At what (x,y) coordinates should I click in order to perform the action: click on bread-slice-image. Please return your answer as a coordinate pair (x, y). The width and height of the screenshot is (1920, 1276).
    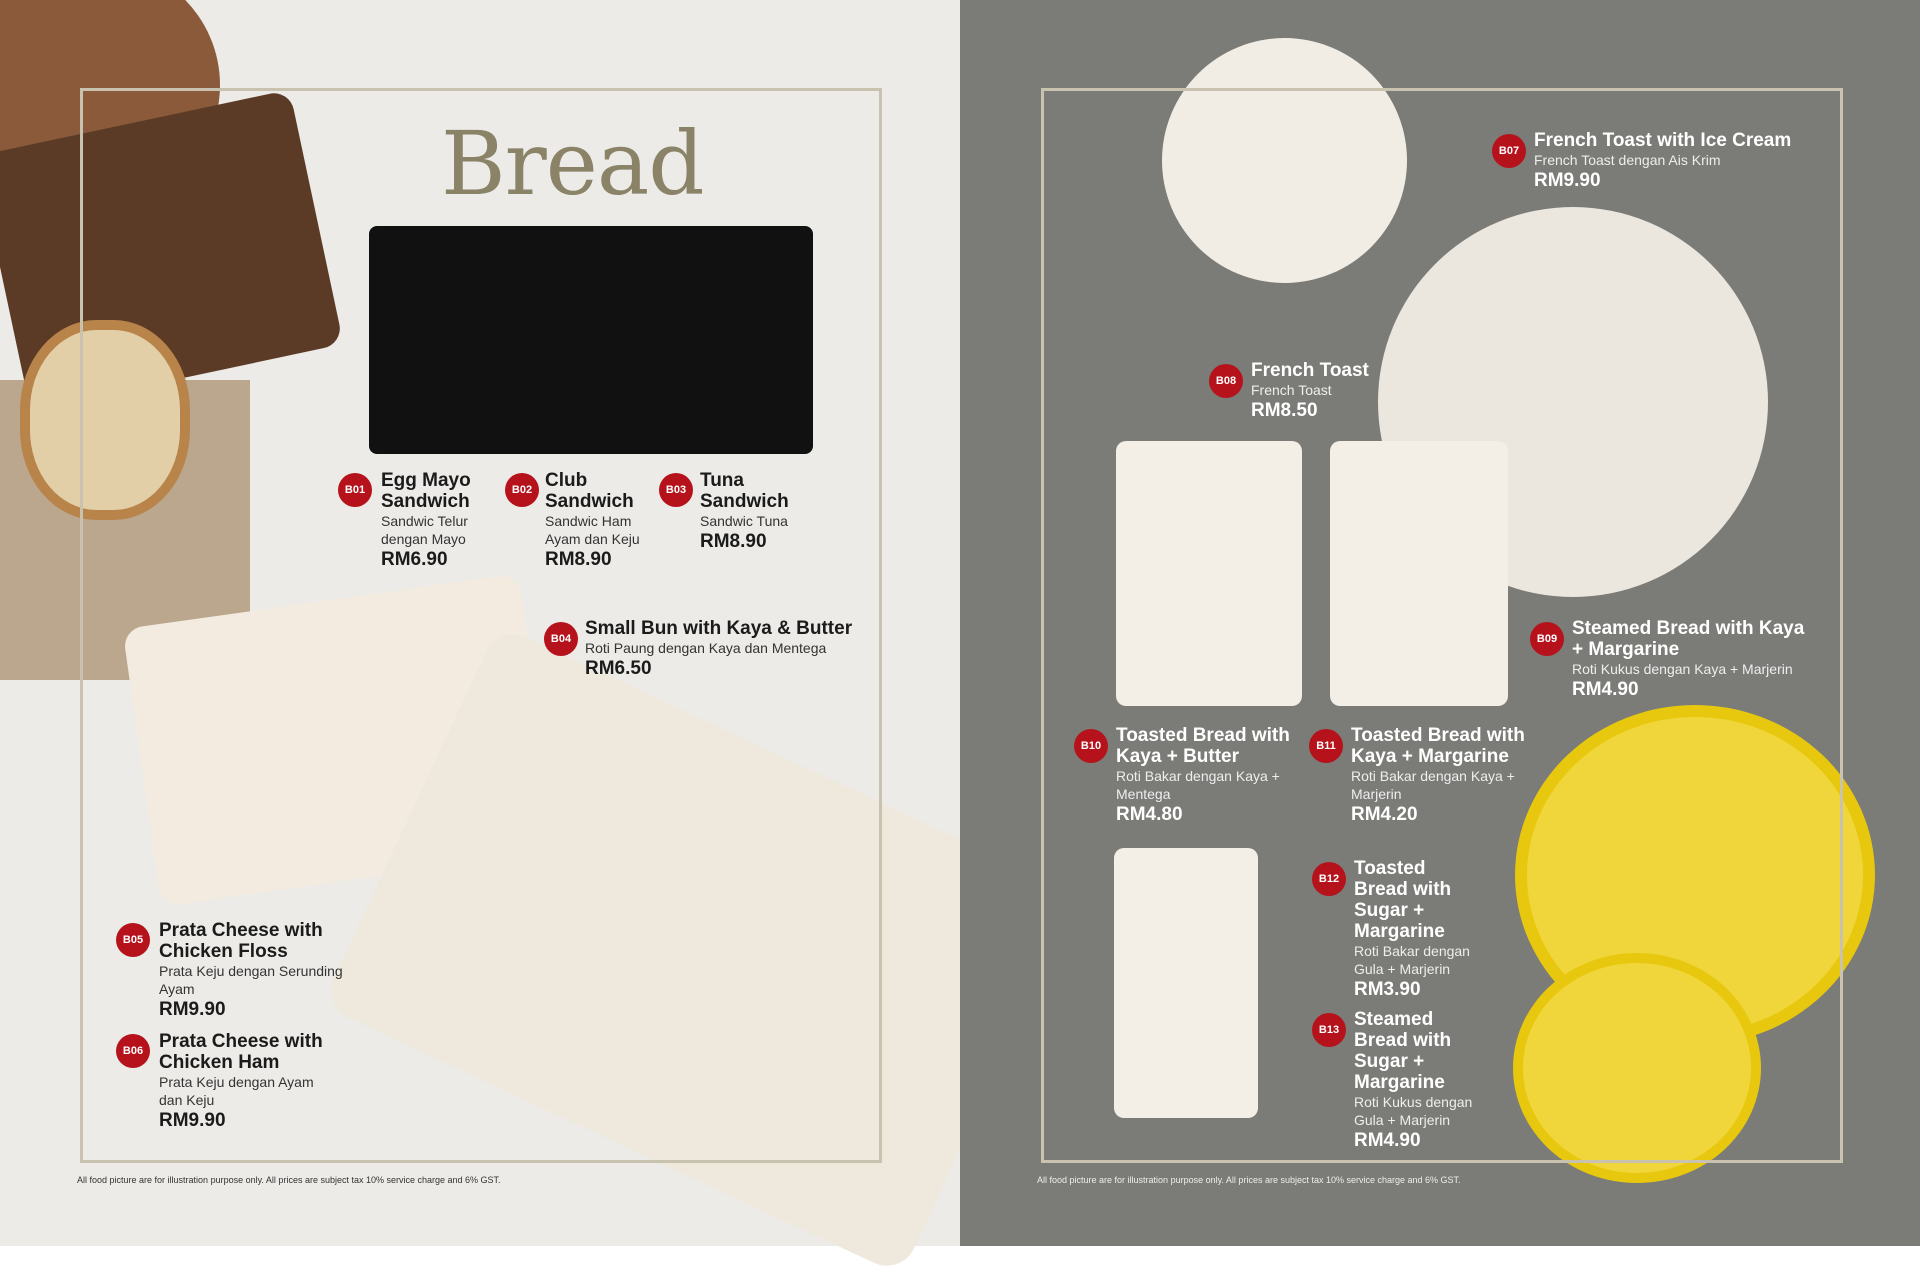
    Looking at the image, I should click on (105, 420).